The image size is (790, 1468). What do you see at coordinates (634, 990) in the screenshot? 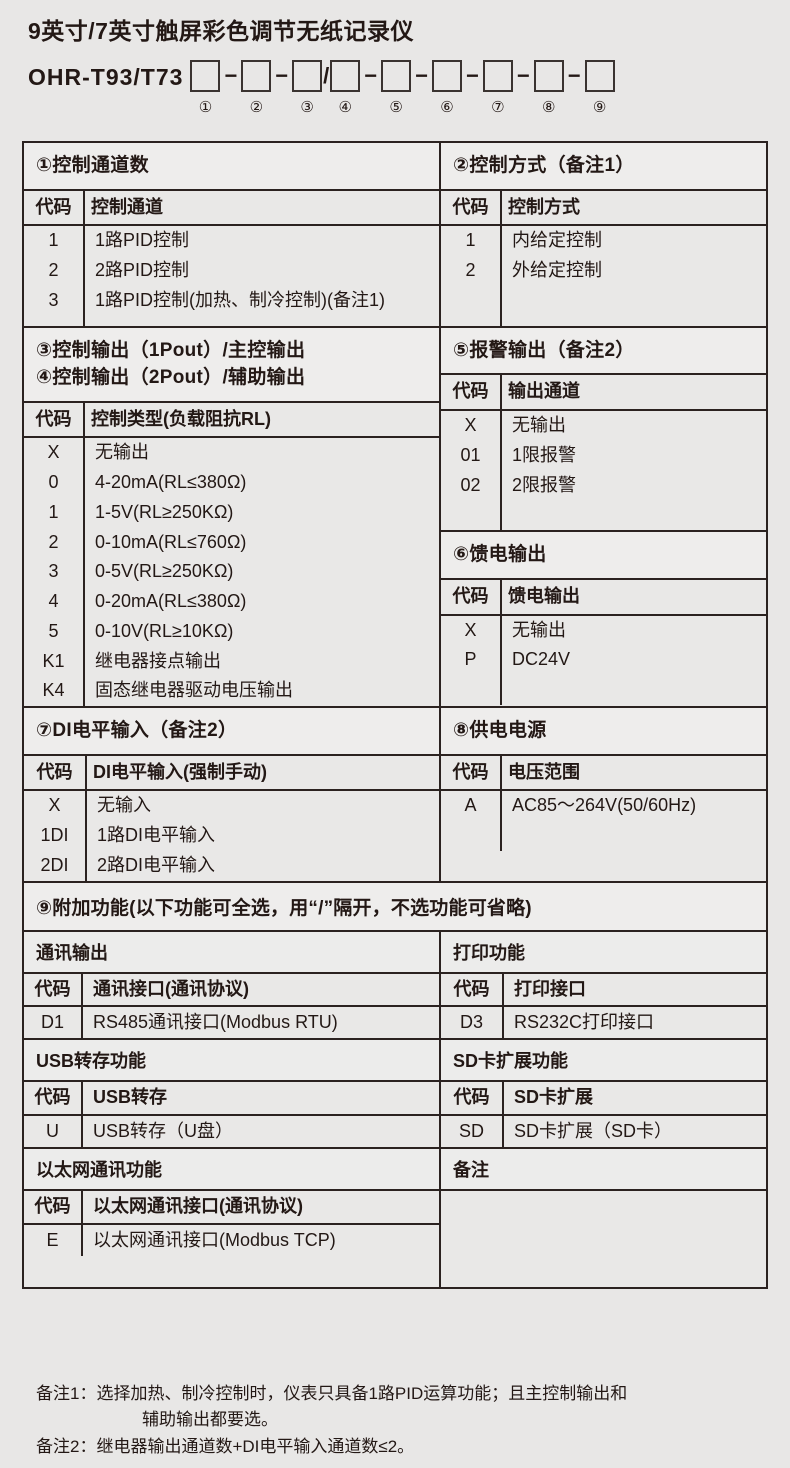
I see `col-desc: 打印接口` at bounding box center [634, 990].